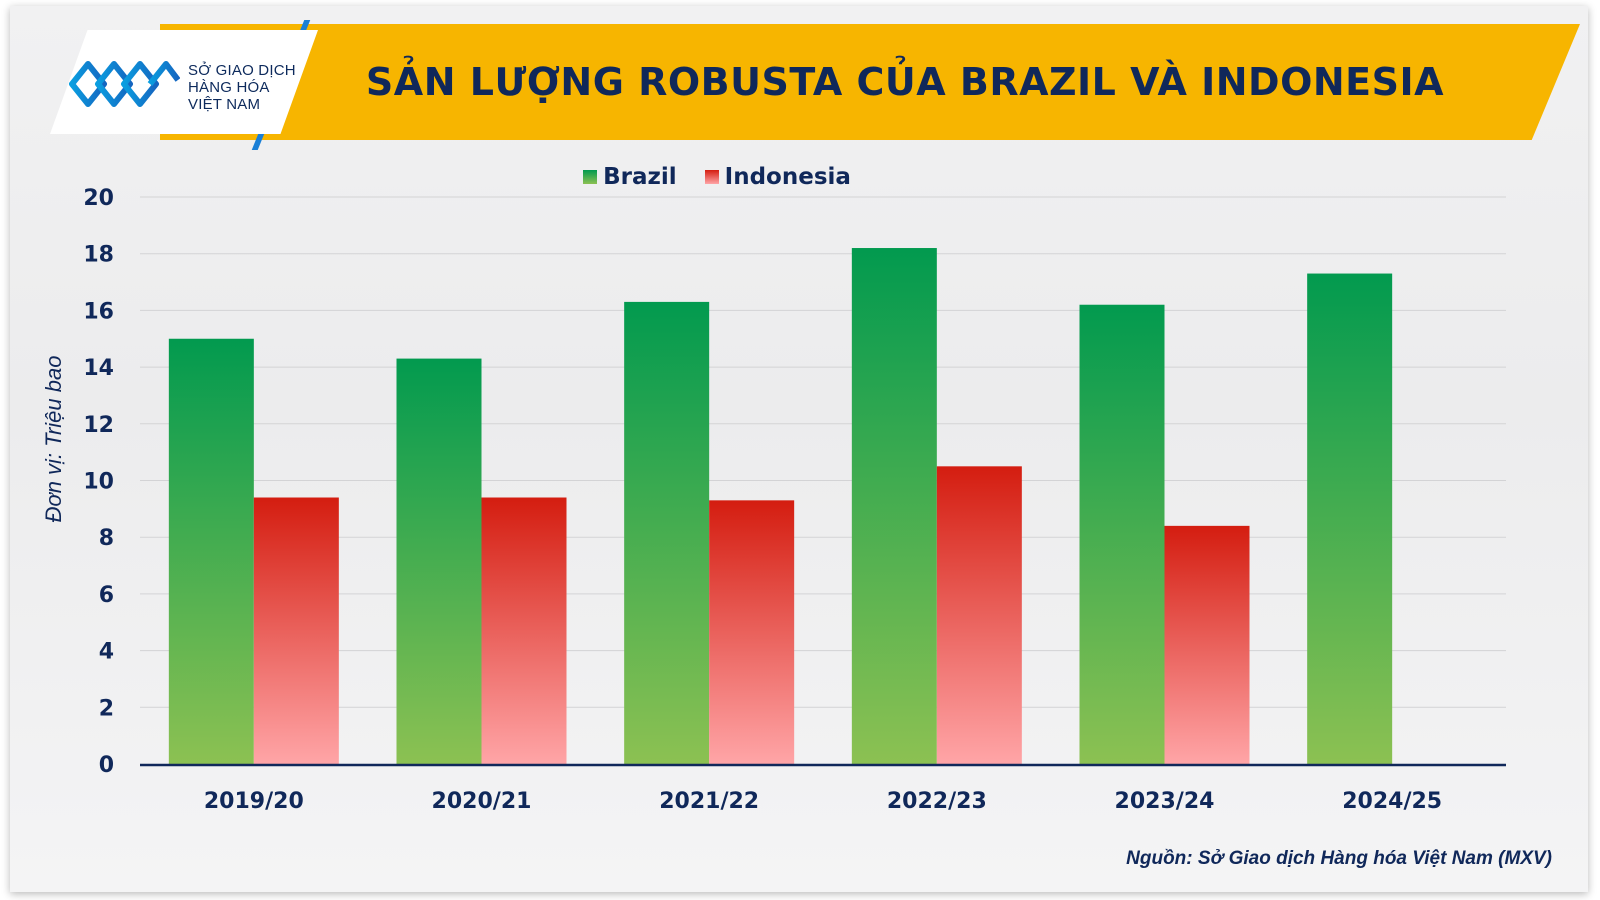 The height and width of the screenshot is (900, 1600). What do you see at coordinates (640, 177) in the screenshot?
I see `legend-label-brazil: Brazil` at bounding box center [640, 177].